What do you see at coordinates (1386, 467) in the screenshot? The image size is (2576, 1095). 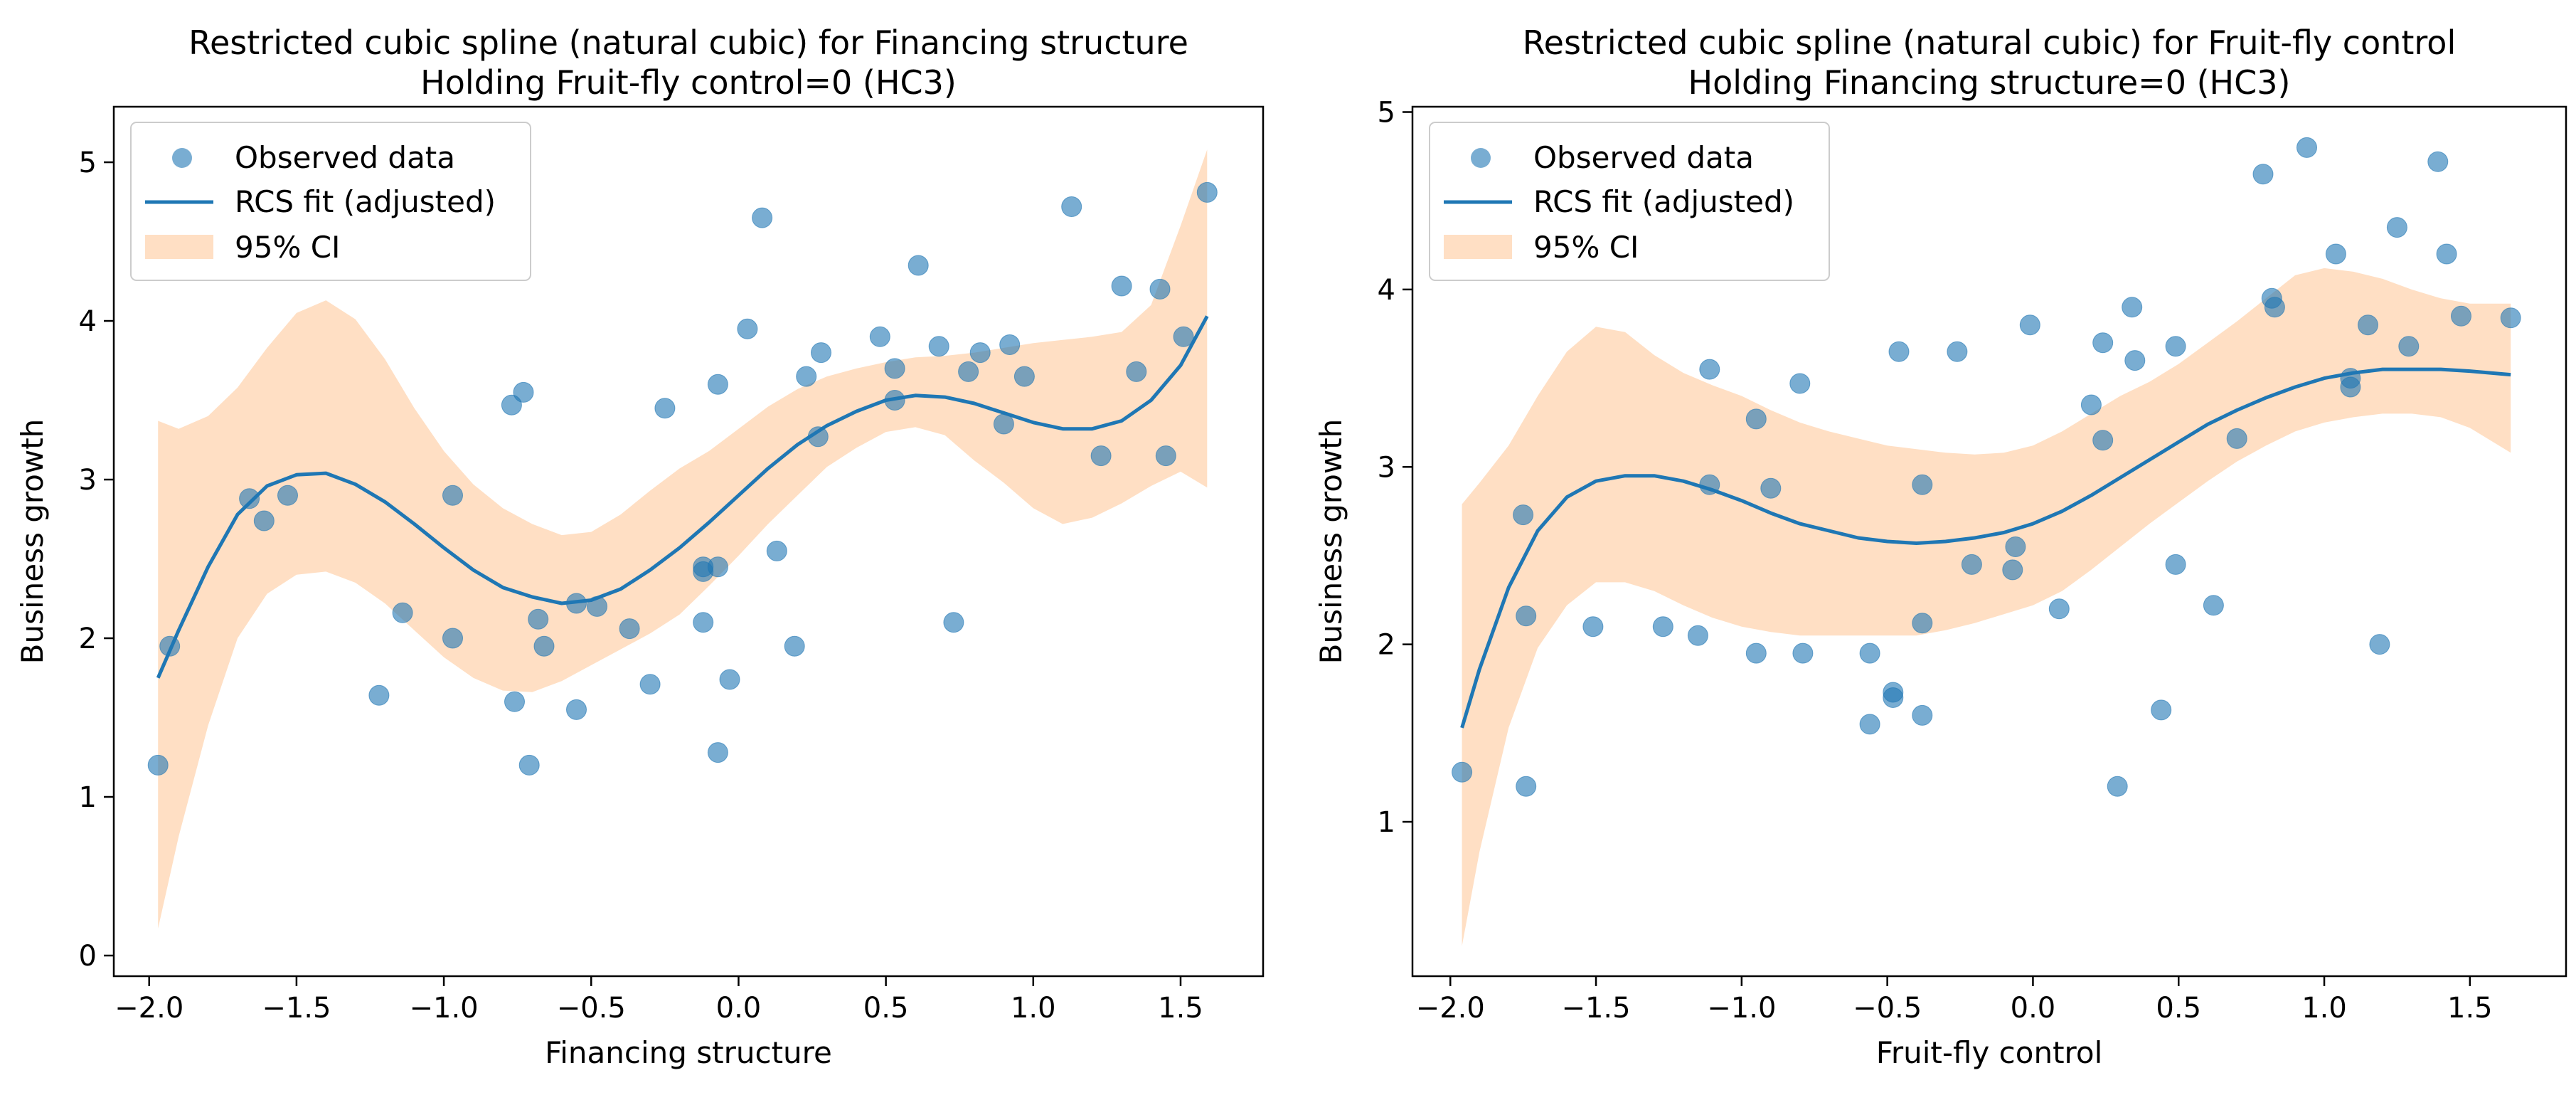 I see `y-tick-label: 3` at bounding box center [1386, 467].